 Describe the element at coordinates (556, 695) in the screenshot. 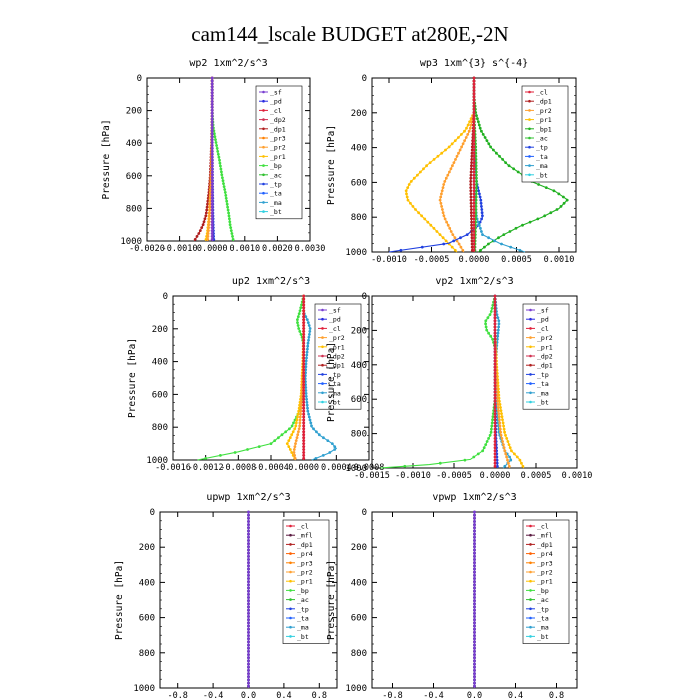

I see `x-tick-label: 0.8` at that location.